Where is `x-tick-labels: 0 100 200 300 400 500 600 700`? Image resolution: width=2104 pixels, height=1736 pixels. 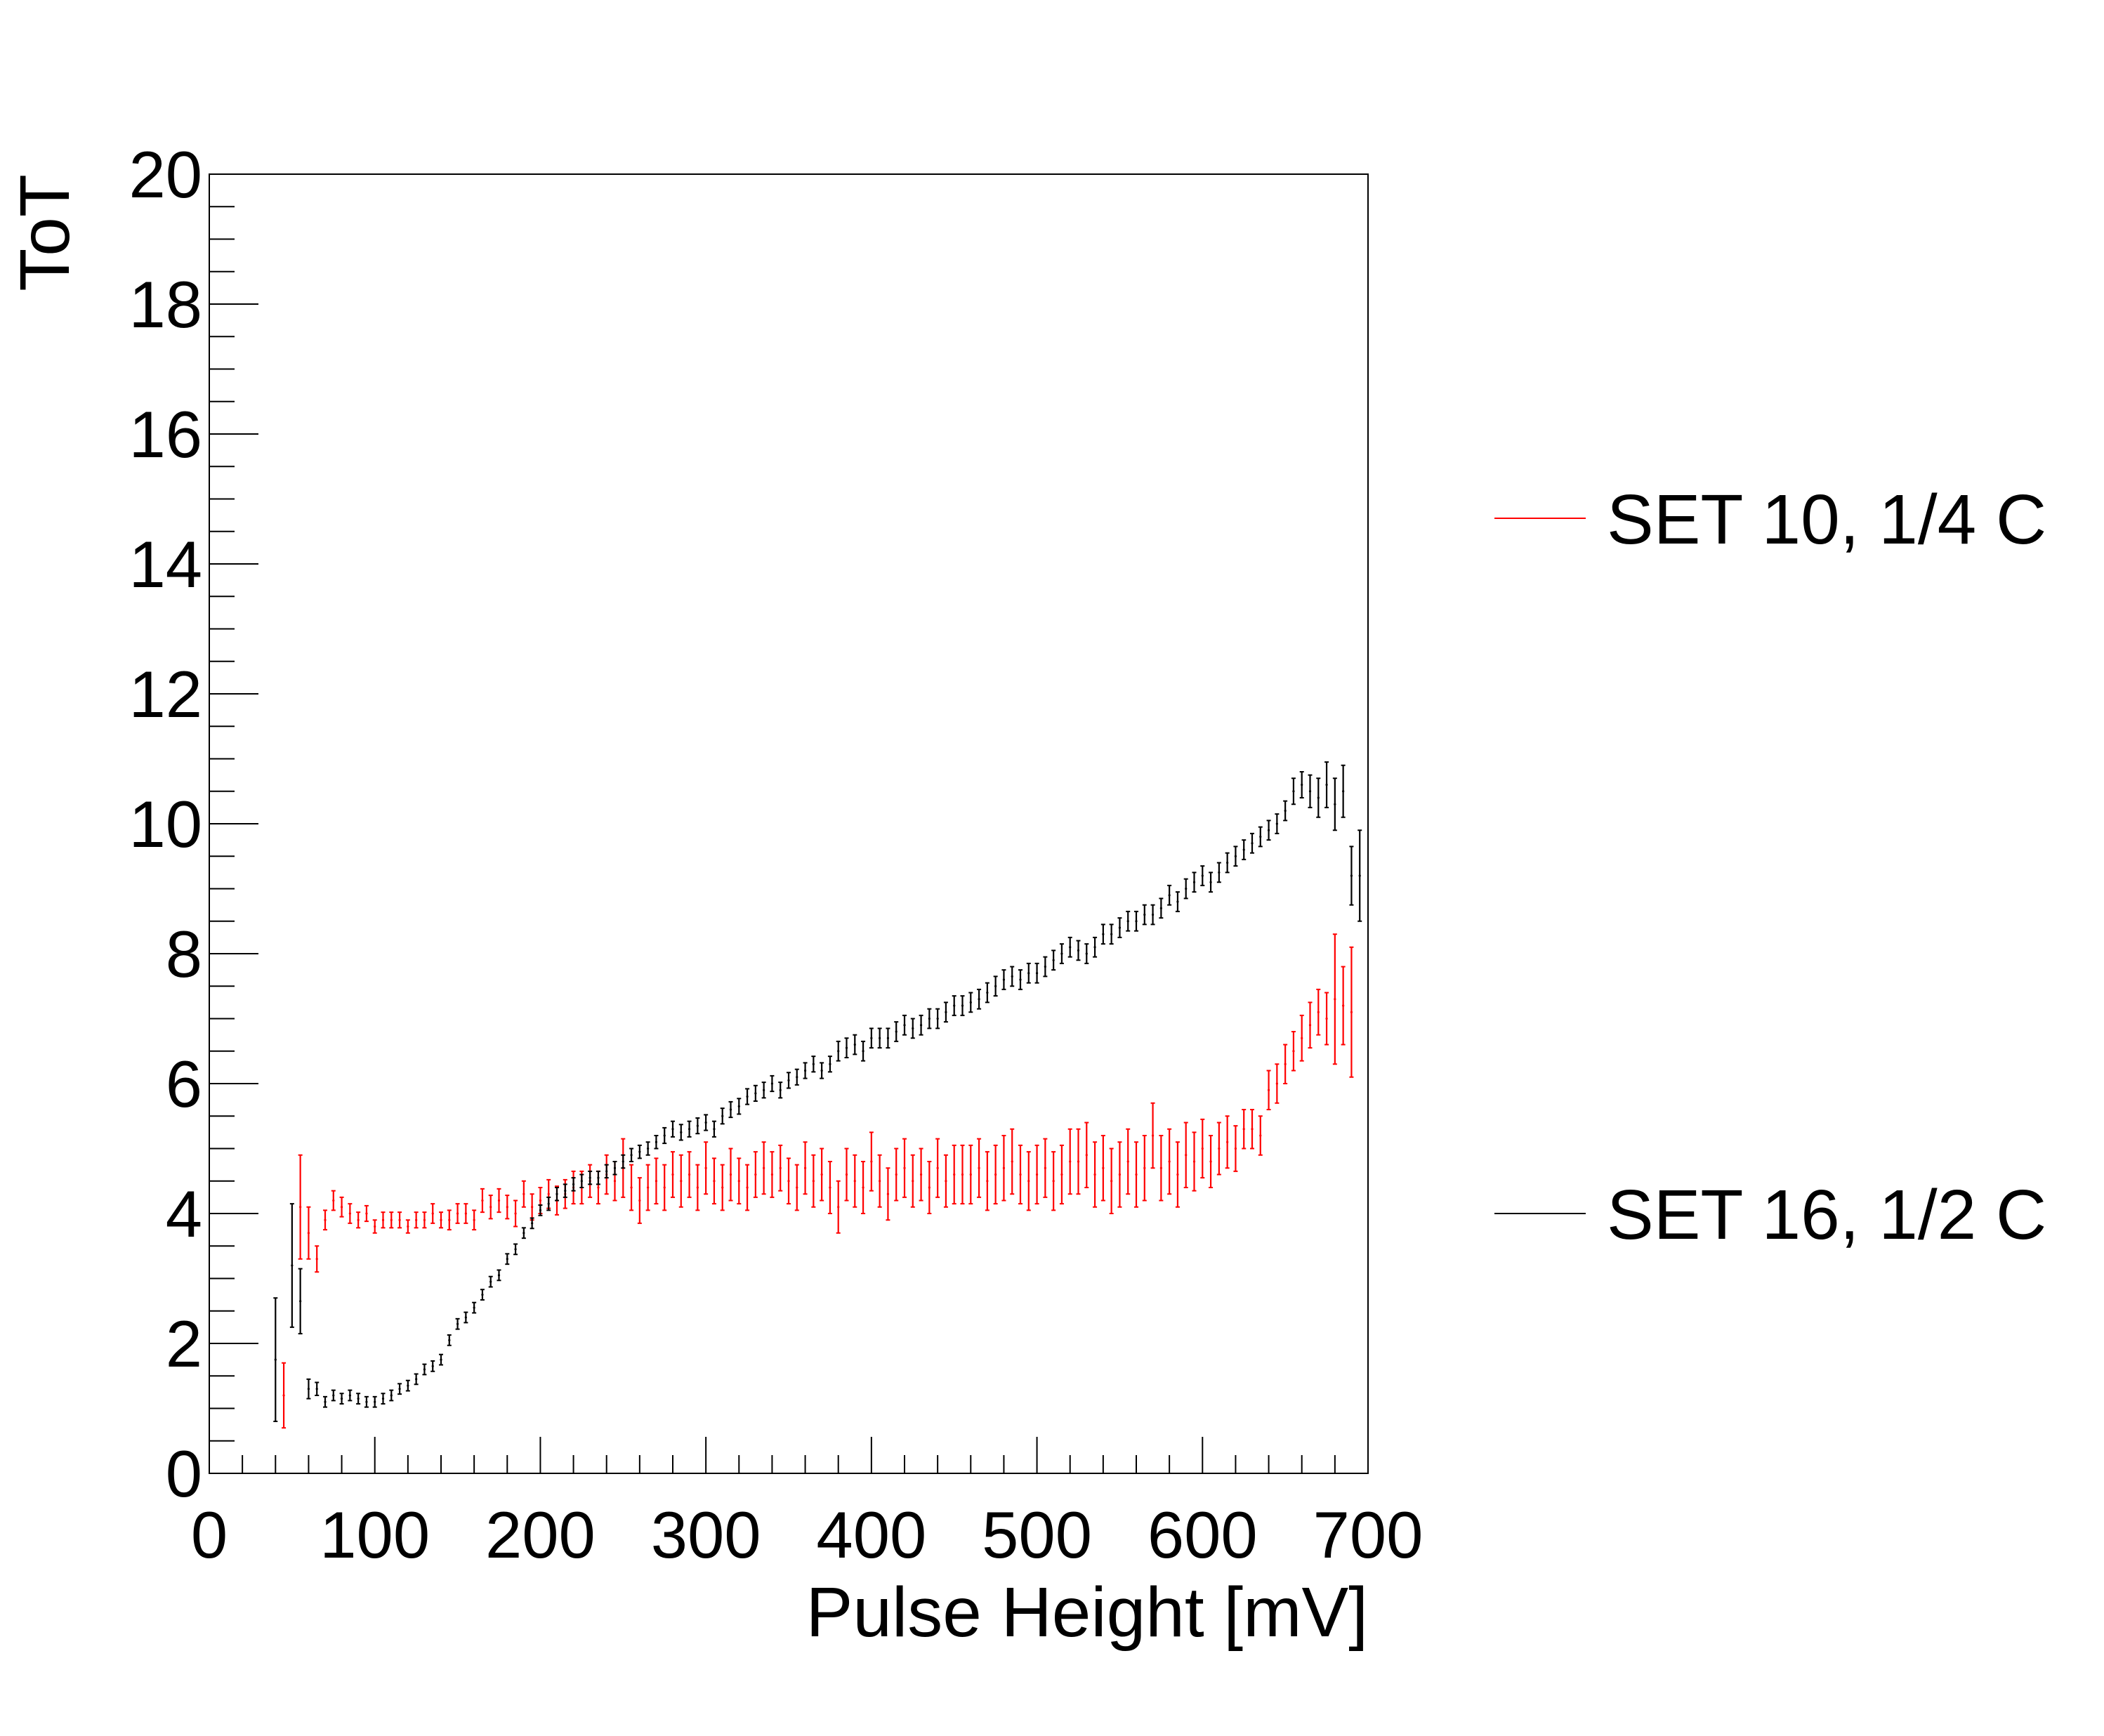 x-tick-labels: 0 100 200 300 400 500 600 700 is located at coordinates (807, 1535).